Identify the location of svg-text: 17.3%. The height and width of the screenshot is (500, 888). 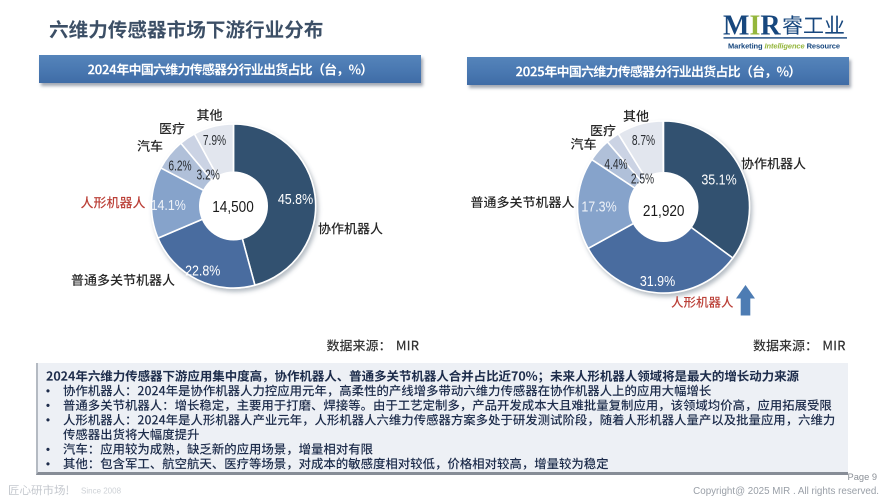
(598, 207).